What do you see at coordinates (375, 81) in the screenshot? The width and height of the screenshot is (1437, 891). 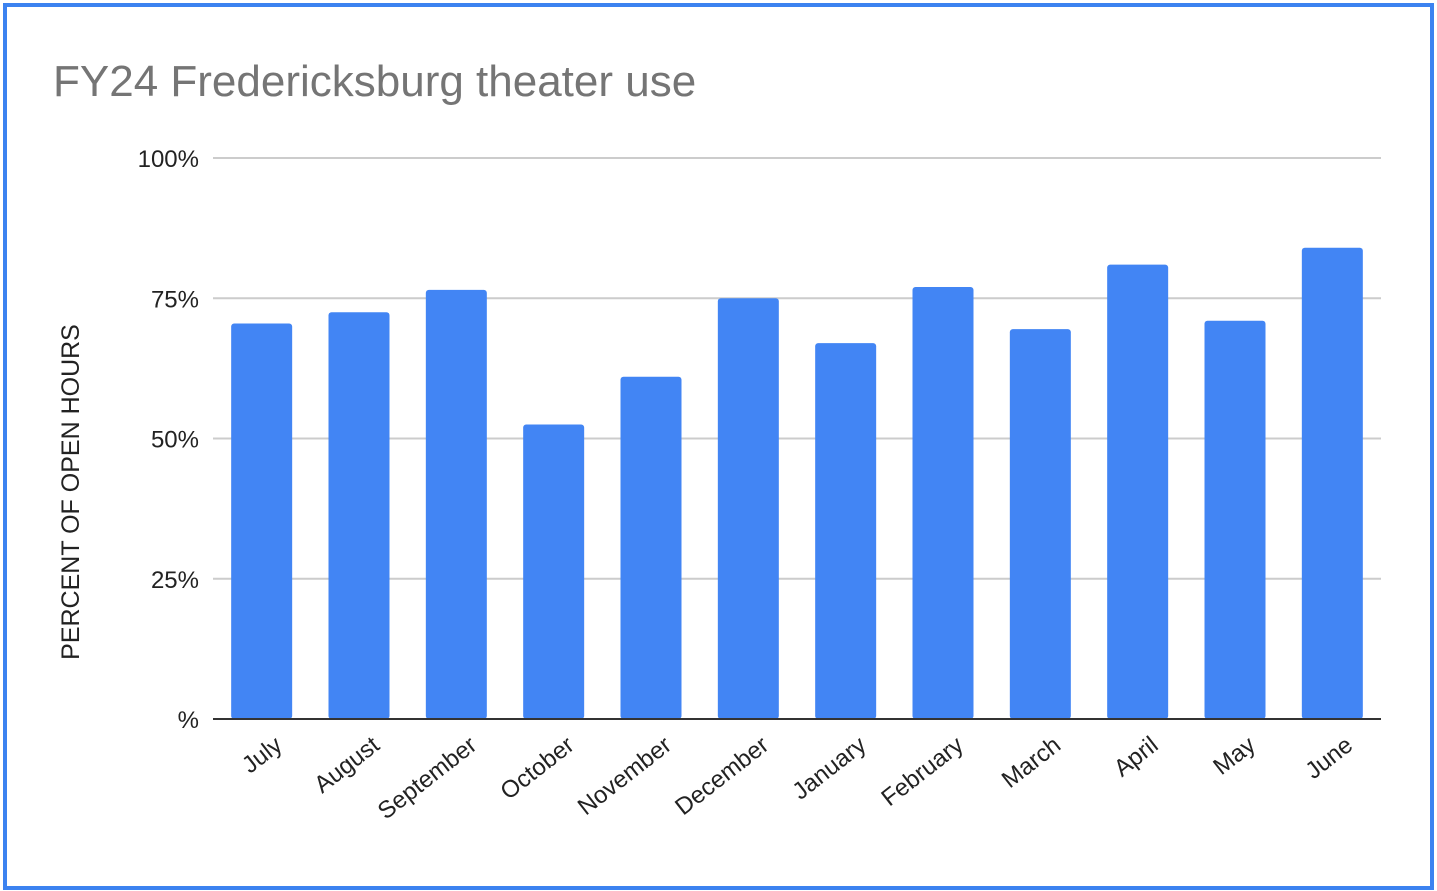 I see `chart-title: FY24 Fredericksburg theater use` at bounding box center [375, 81].